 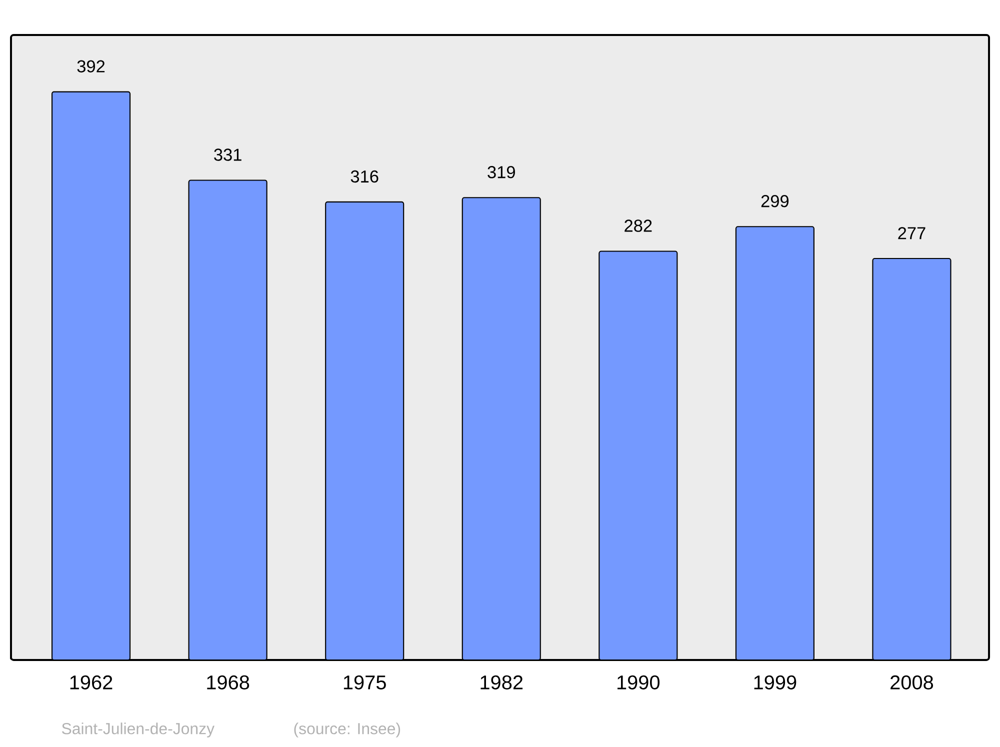 I want to click on x-tick-label: 1982, so click(x=501, y=682).